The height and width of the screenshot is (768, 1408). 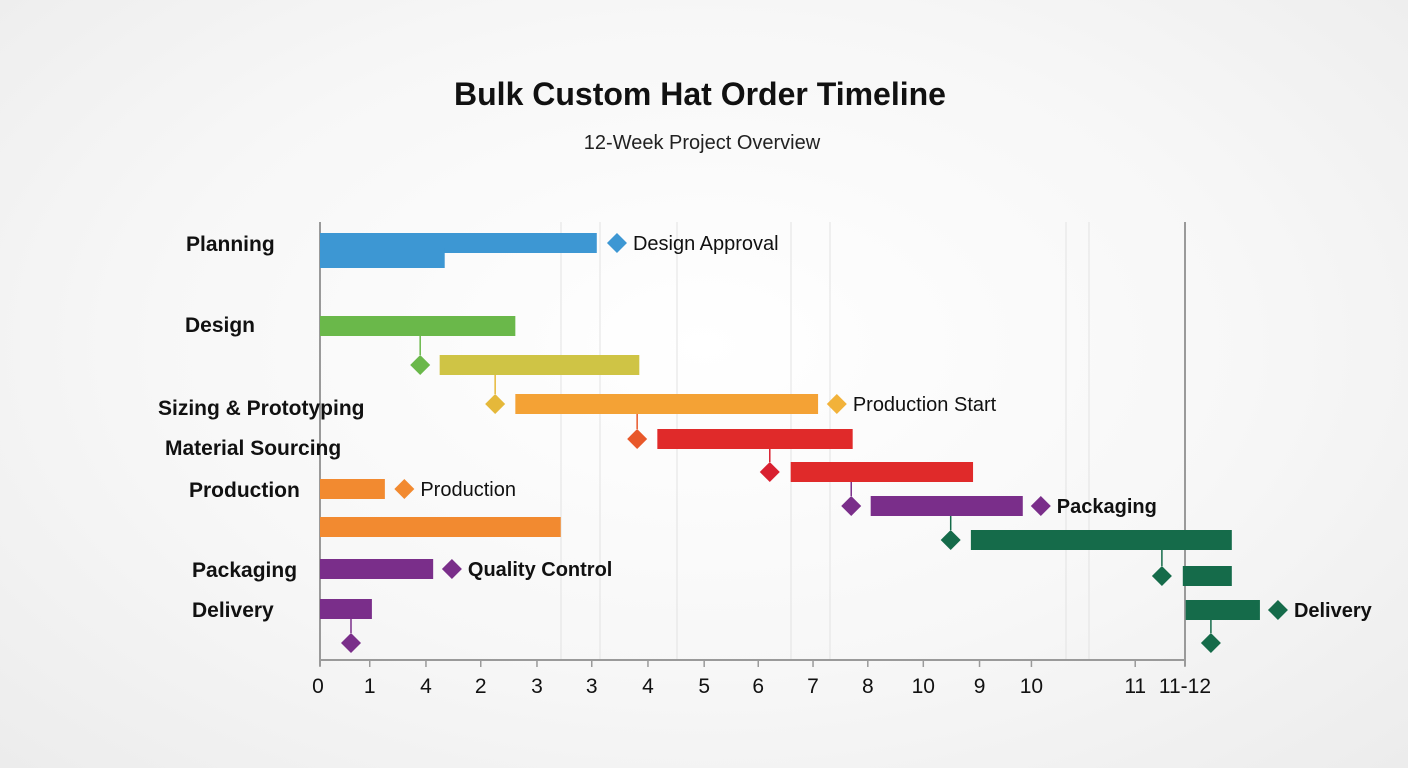 What do you see at coordinates (706, 244) in the screenshot?
I see `milestone-label: Design Approval` at bounding box center [706, 244].